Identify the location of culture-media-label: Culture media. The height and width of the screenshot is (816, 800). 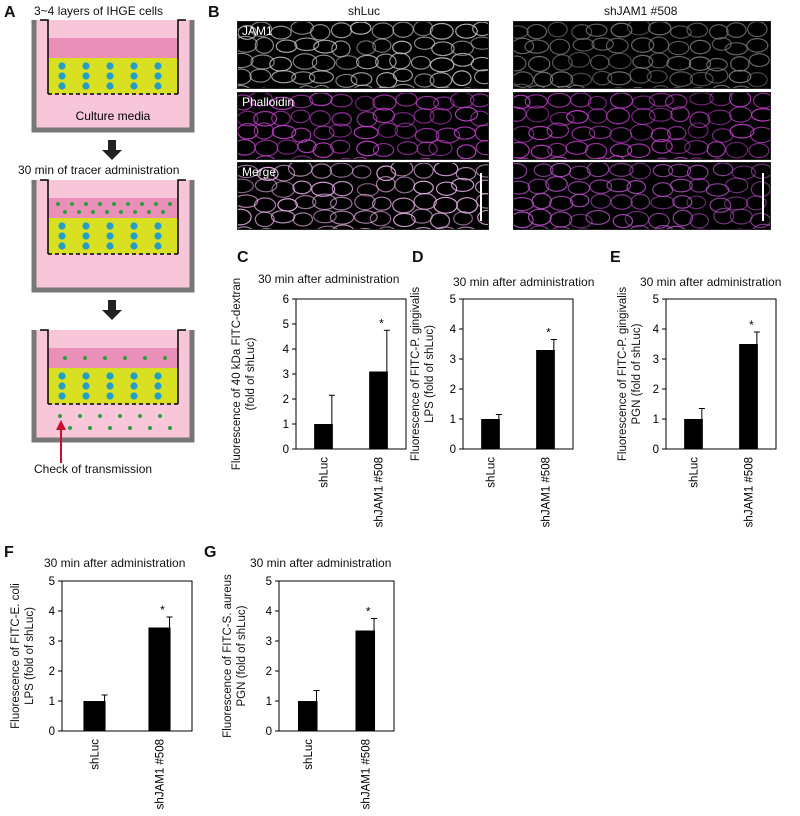
(113, 116).